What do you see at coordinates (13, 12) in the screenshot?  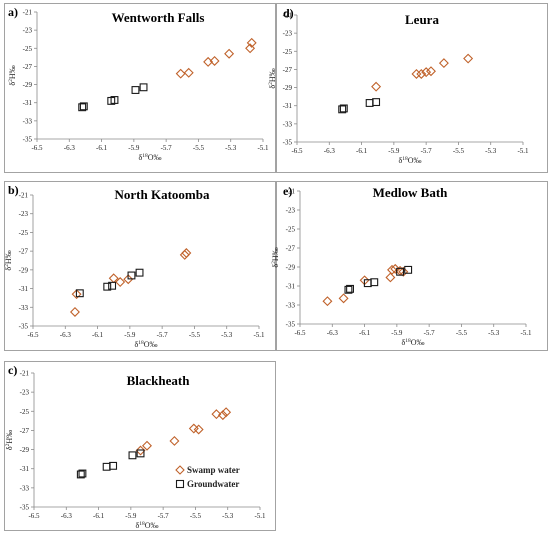 I see `panel-letter: a)` at bounding box center [13, 12].